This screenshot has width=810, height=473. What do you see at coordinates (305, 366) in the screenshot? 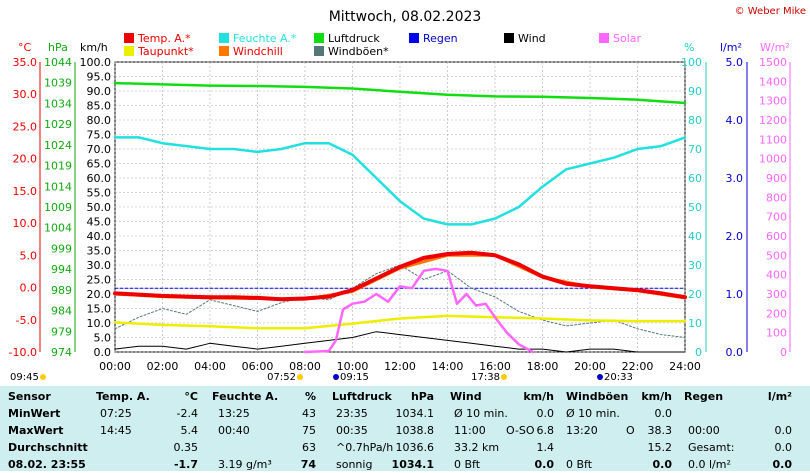
I see `tick-label-time: 08:00` at bounding box center [305, 366].